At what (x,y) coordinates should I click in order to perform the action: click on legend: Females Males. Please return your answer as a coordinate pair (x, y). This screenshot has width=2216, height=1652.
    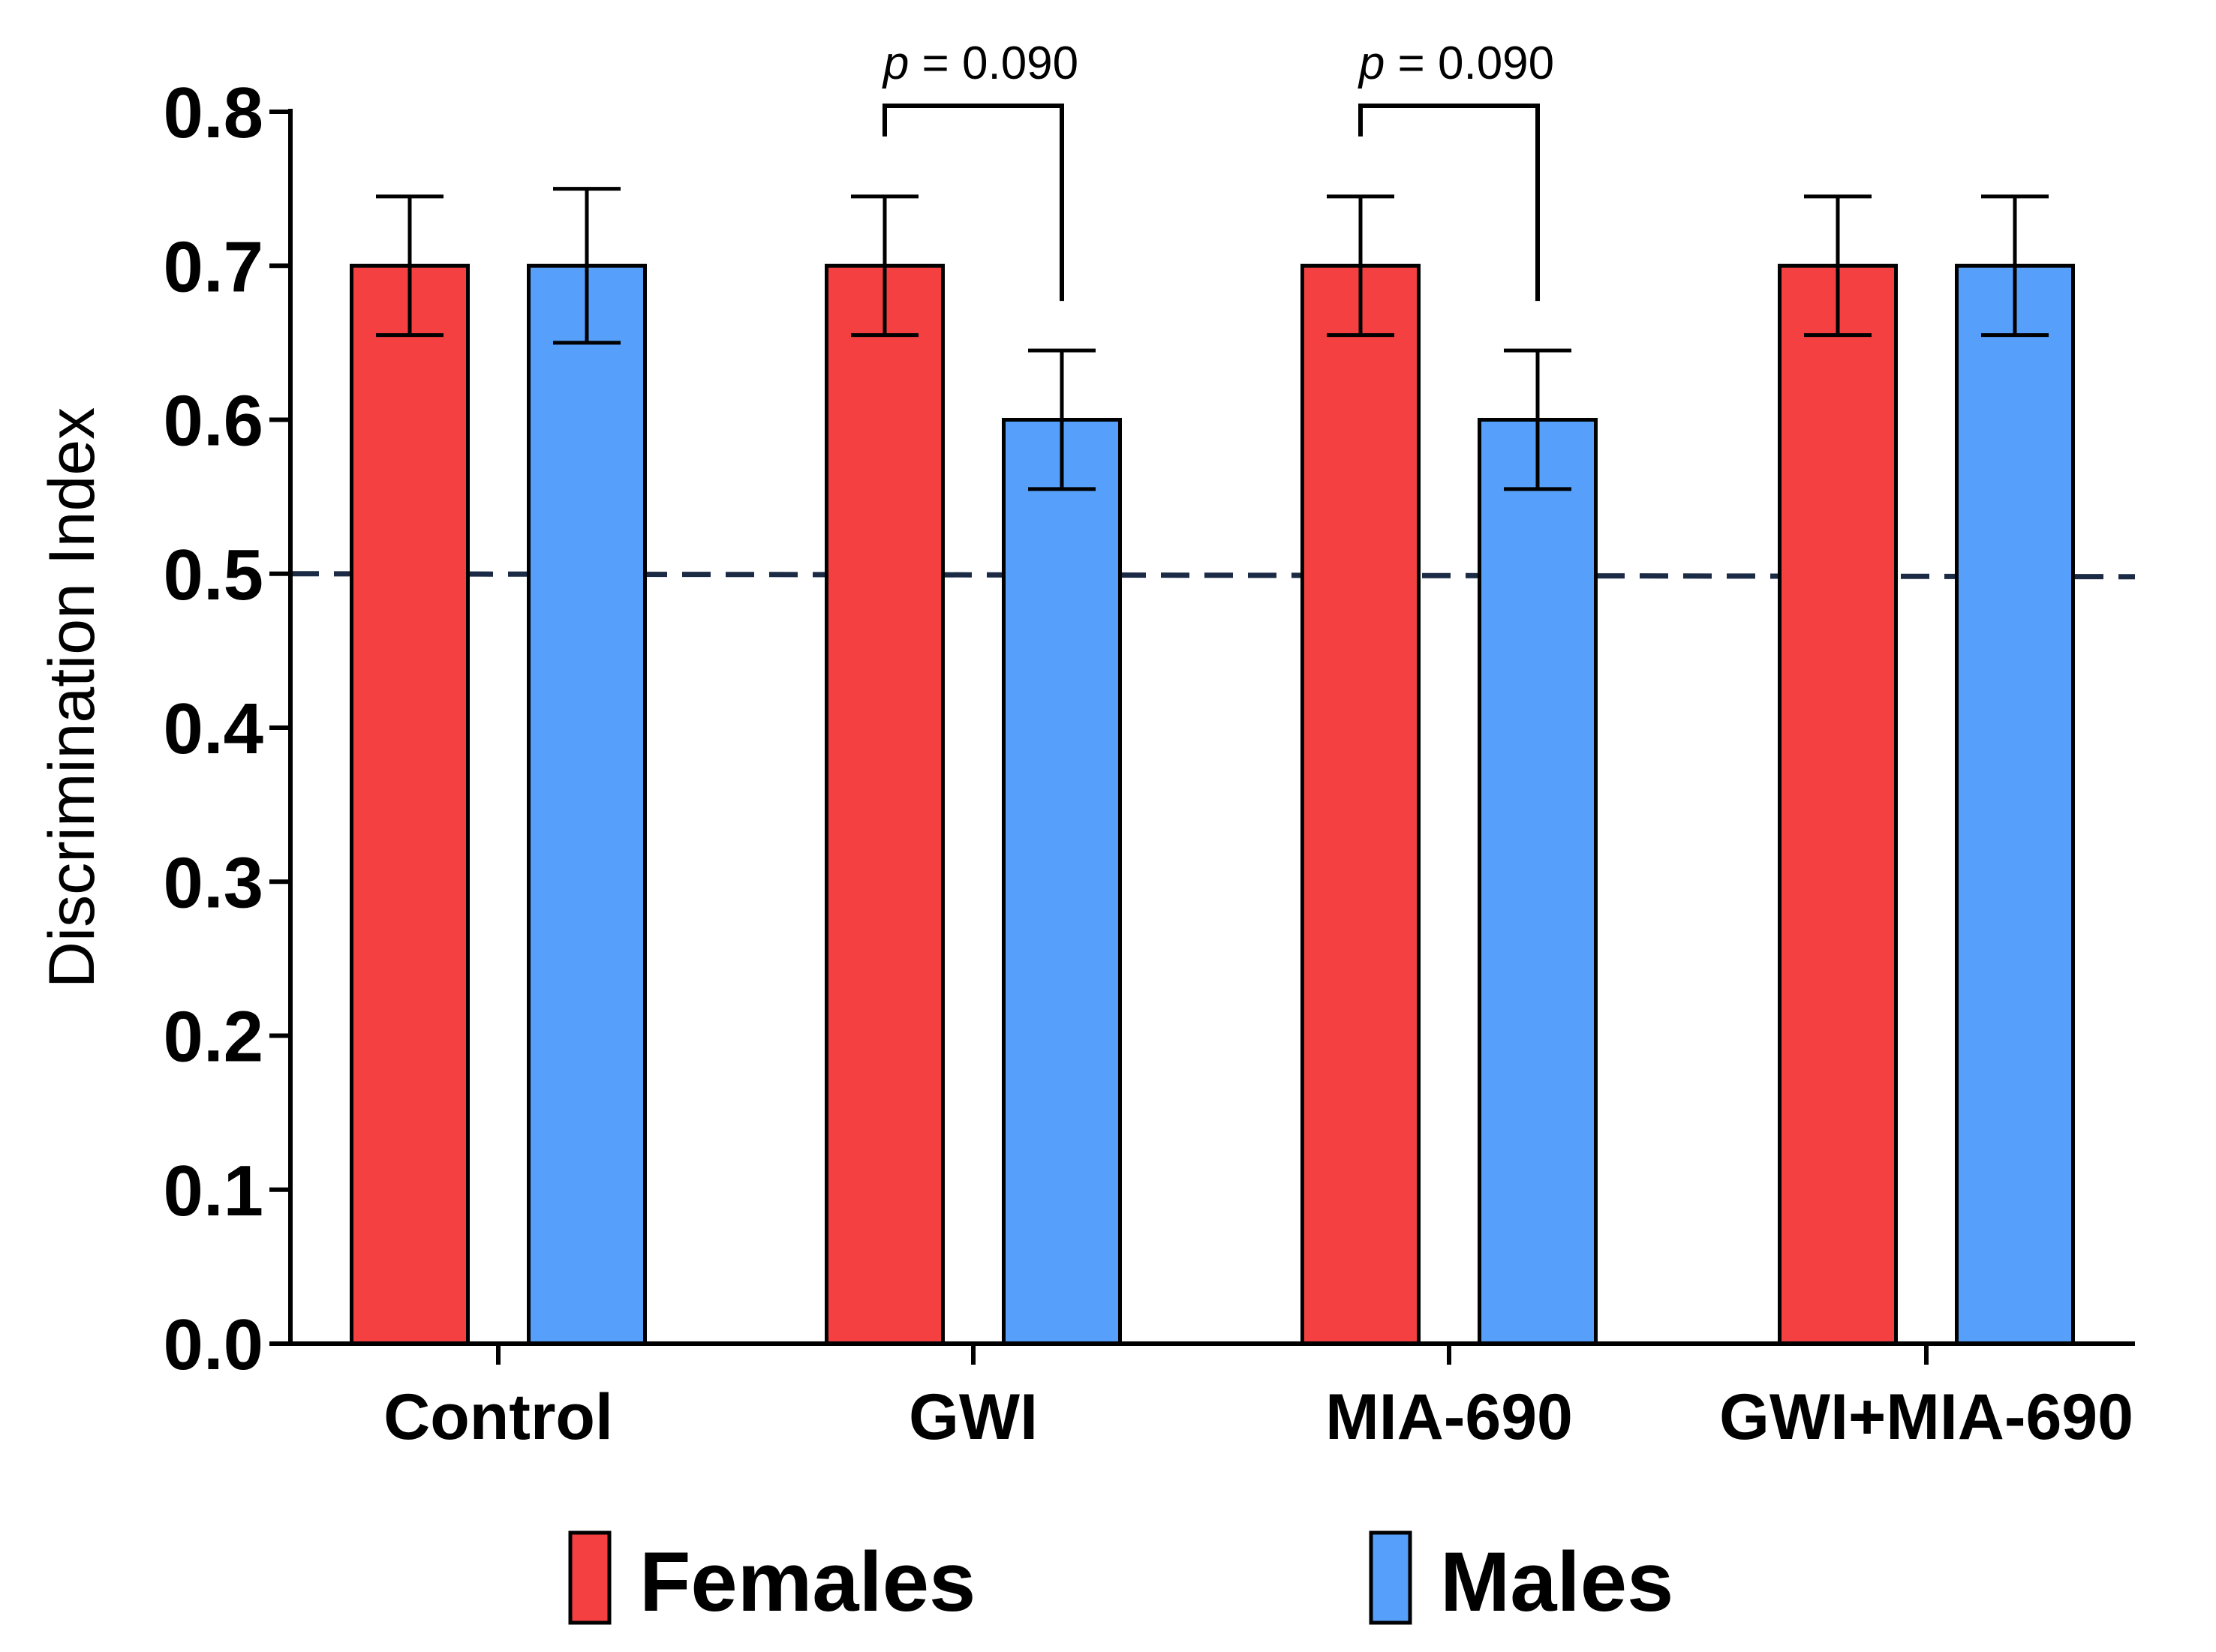
    Looking at the image, I should click on (1120, 1580).